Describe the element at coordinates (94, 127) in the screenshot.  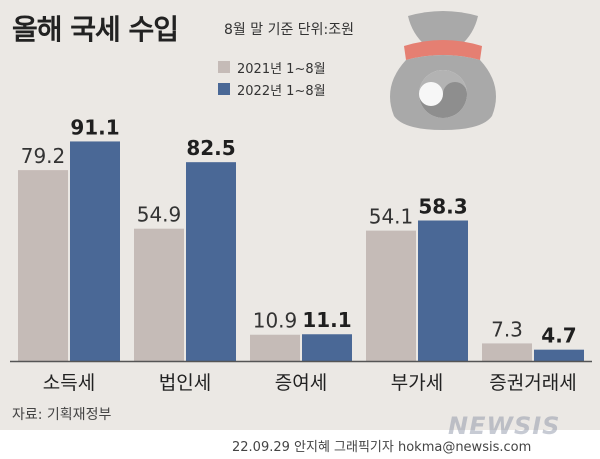
I see `data-label-소득세-2022: 91.1` at that location.